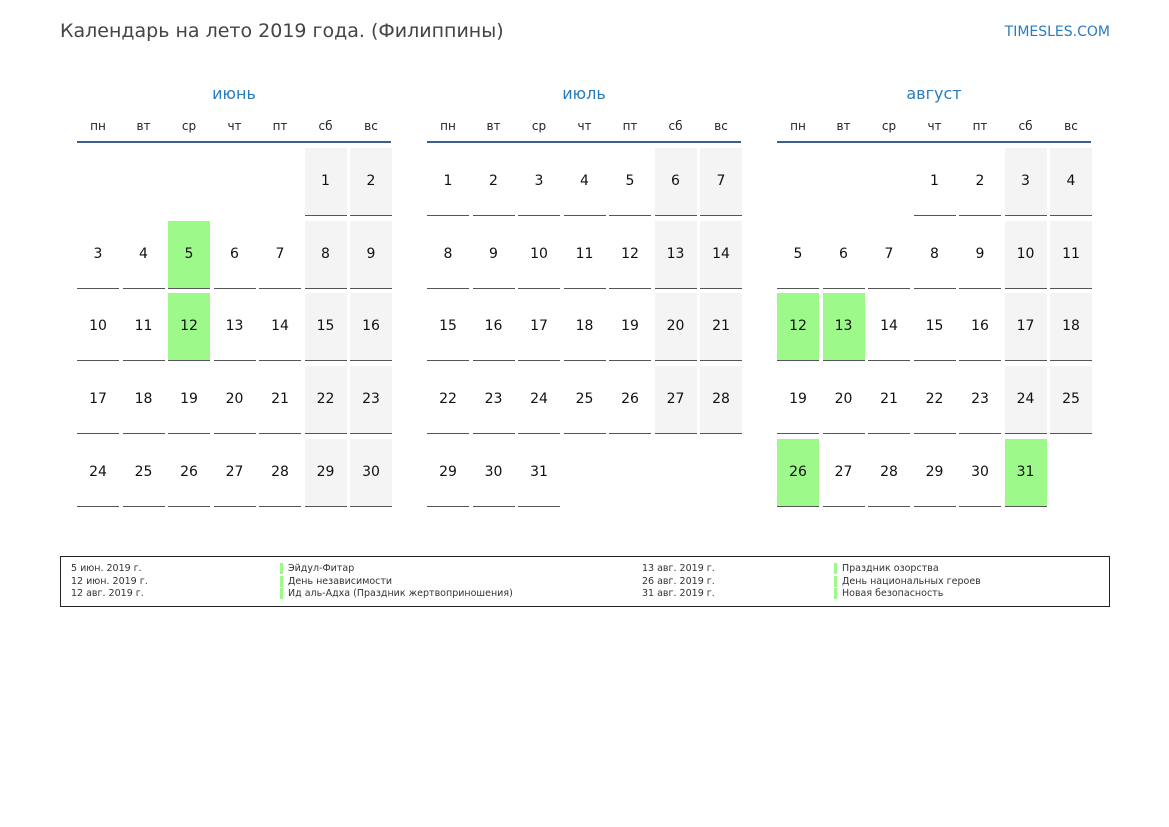  I want to click on month-name: июнь, so click(234, 93).